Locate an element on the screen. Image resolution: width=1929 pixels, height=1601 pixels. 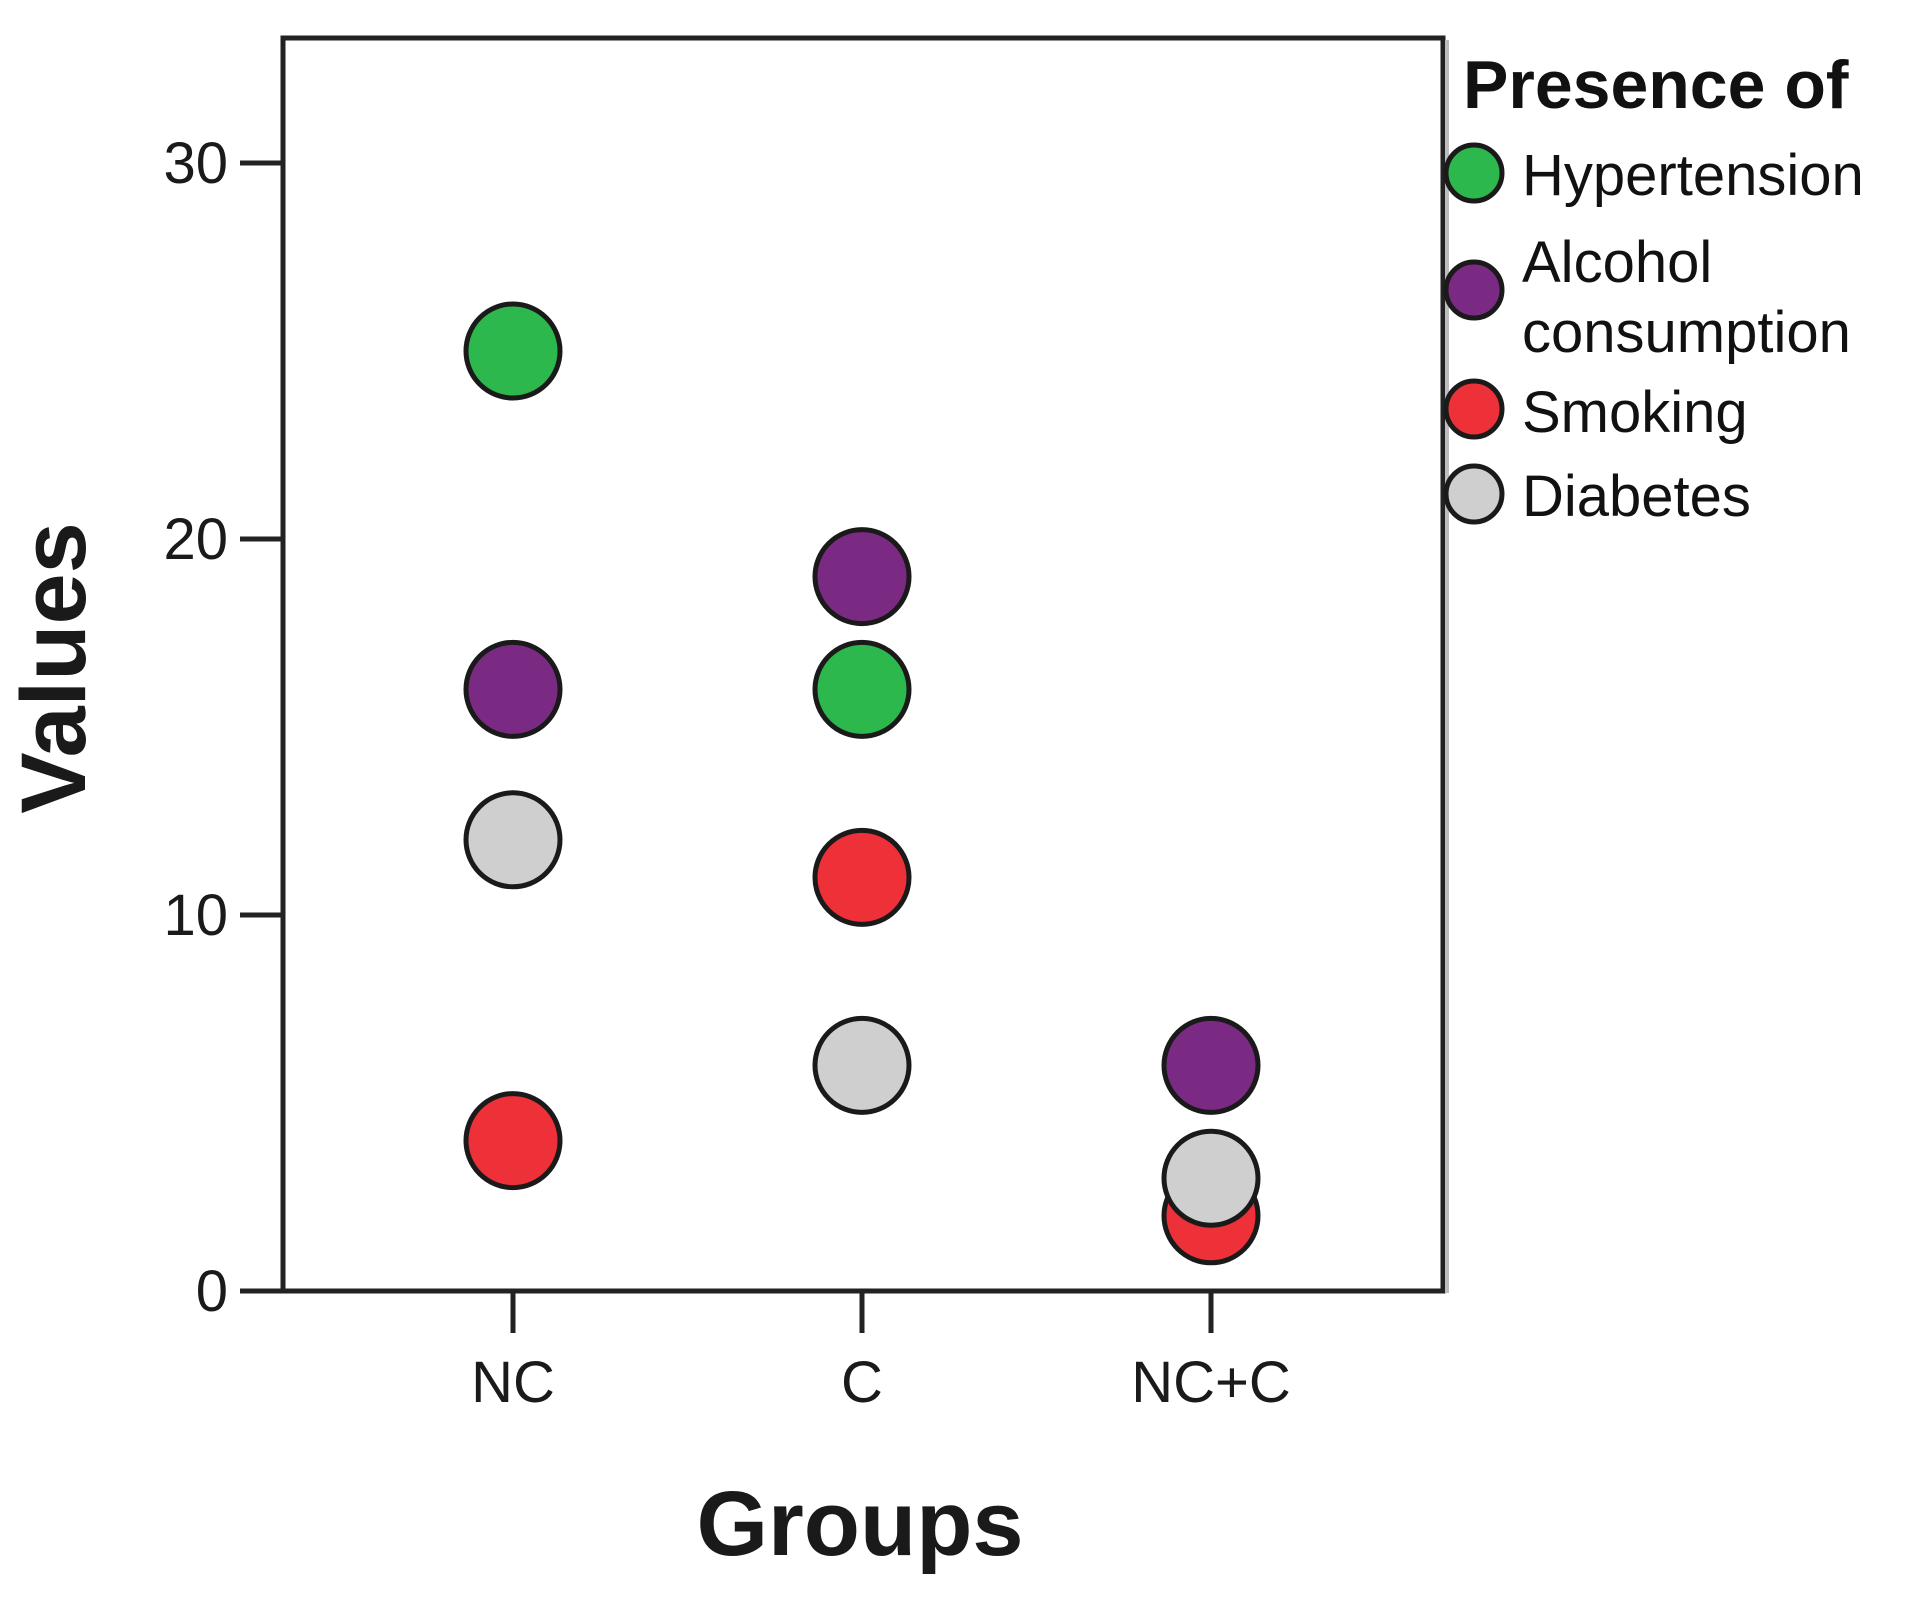
y-tick-label-30: 30 is located at coordinates (195, 163).